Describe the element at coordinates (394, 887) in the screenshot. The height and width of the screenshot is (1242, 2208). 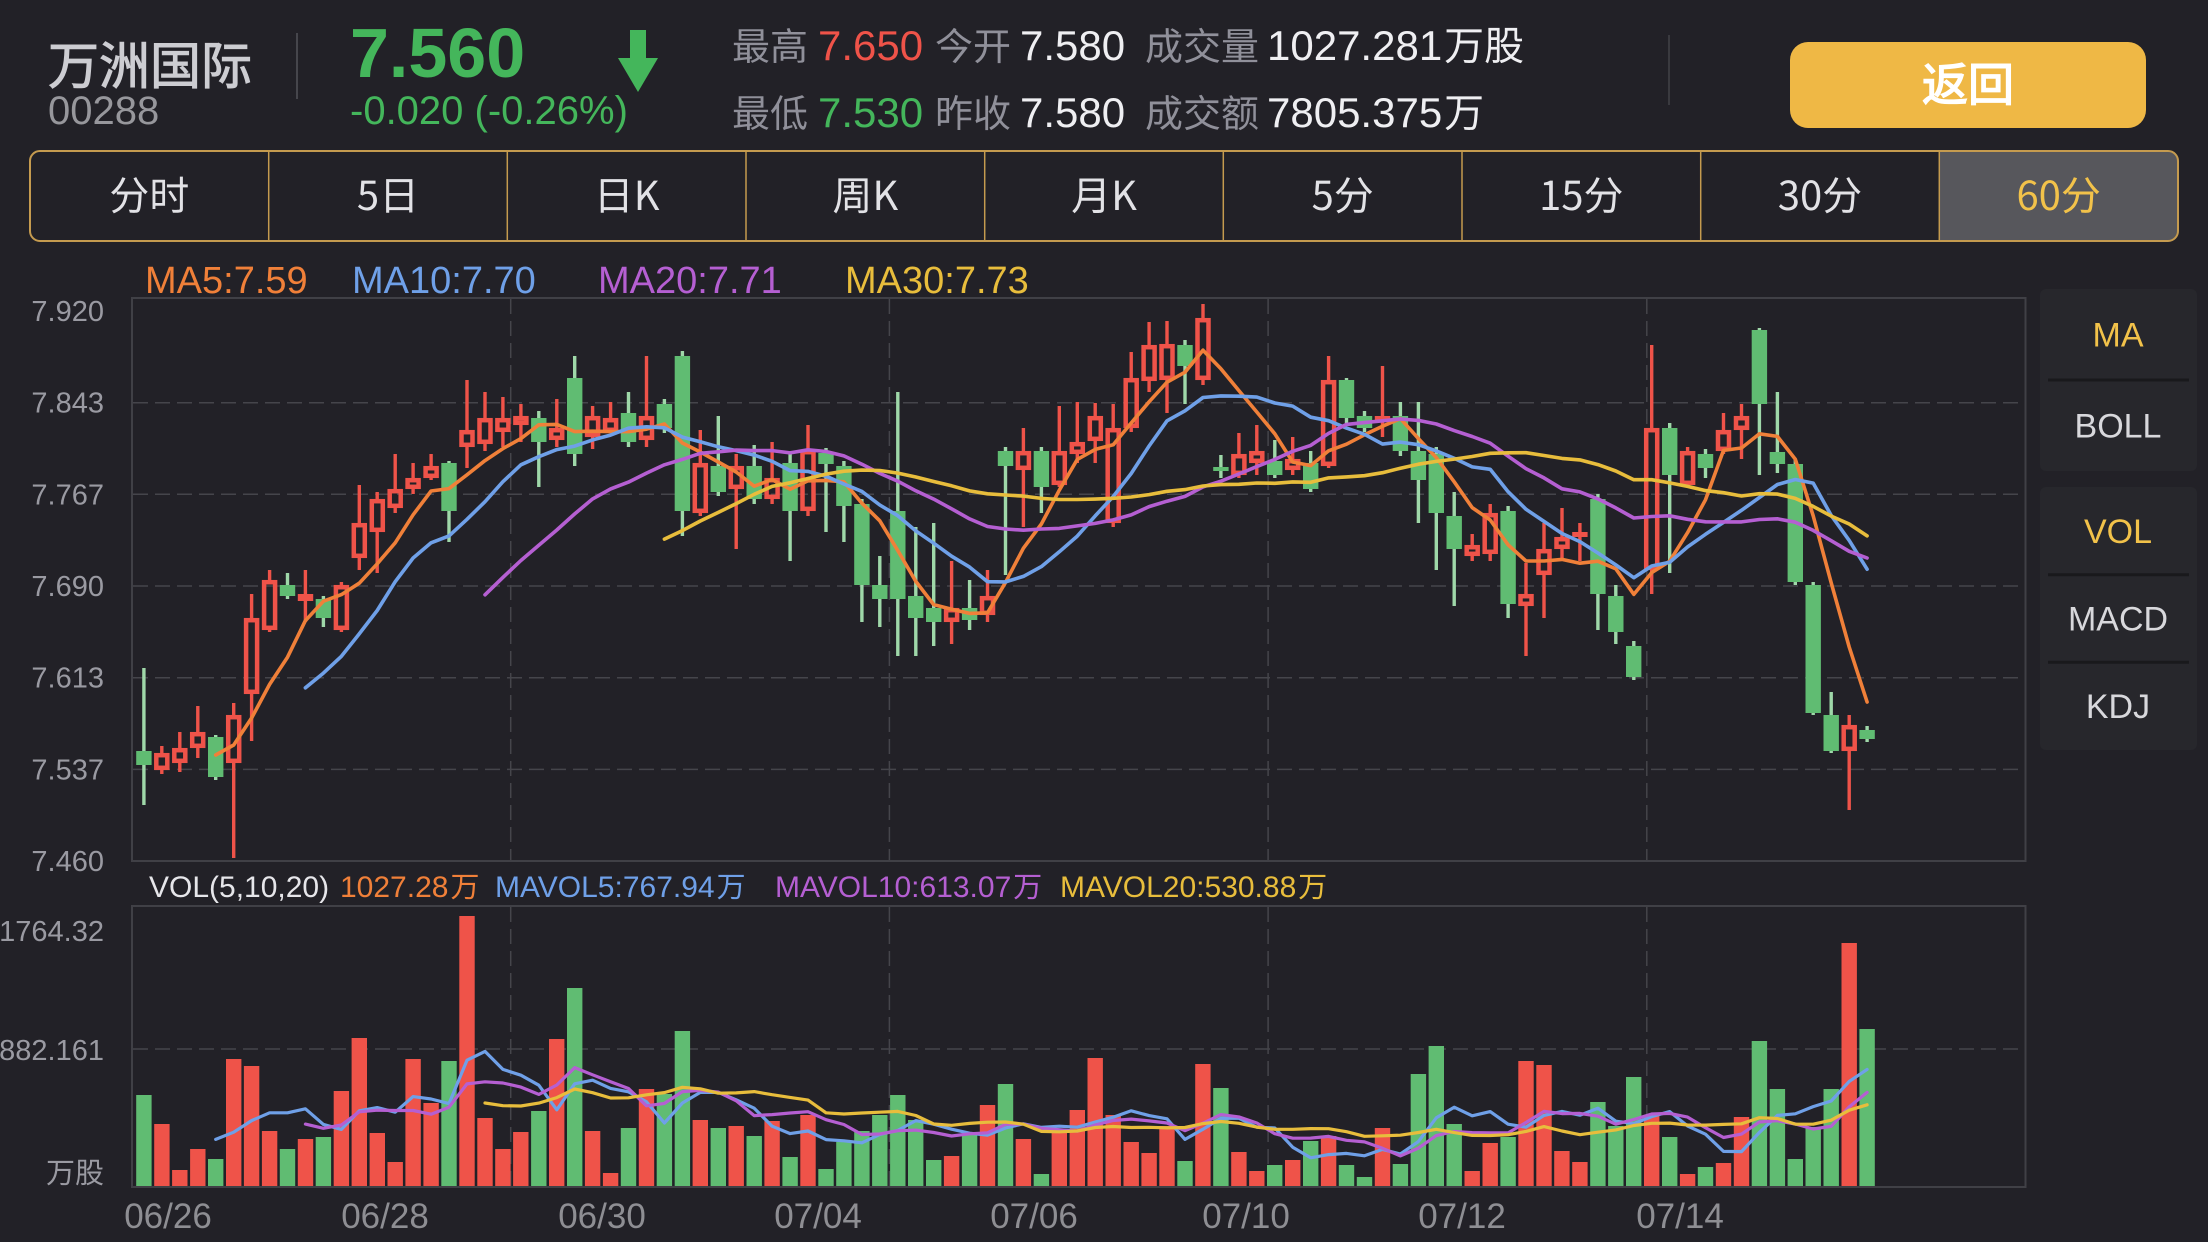
I see `svg-text: 1027.28` at that location.